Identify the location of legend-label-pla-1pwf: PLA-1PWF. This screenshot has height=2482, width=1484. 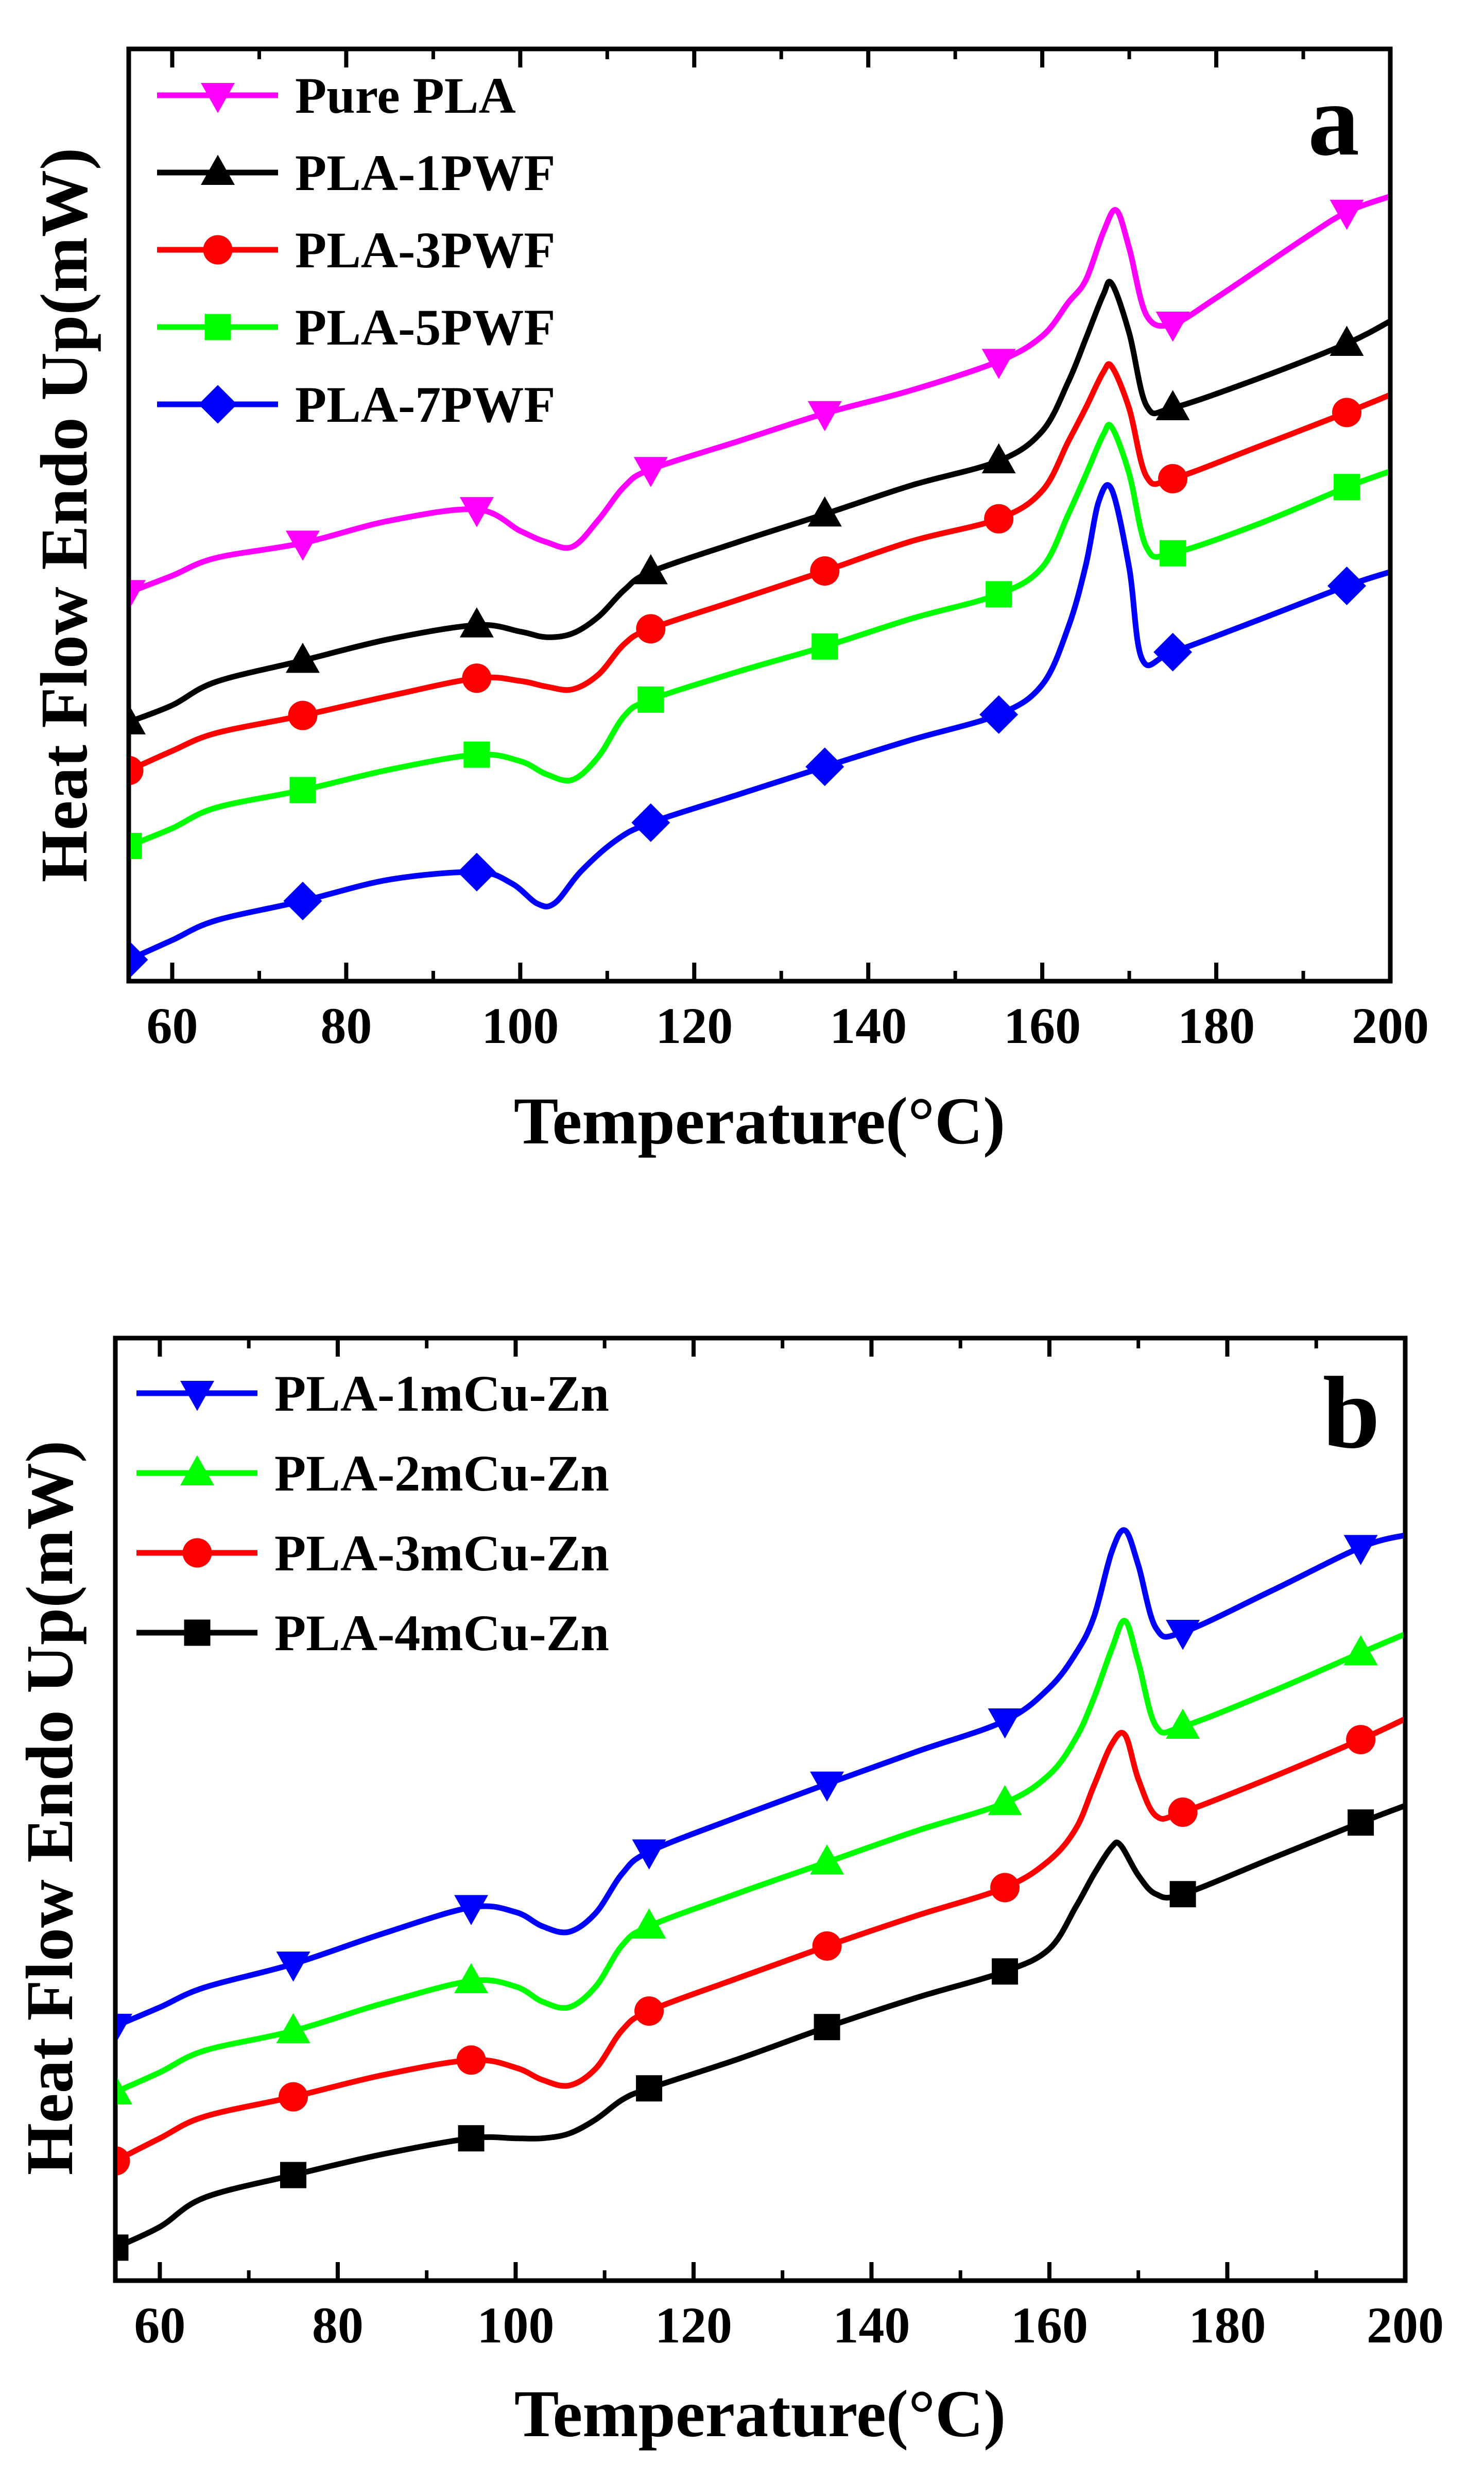
(425, 172).